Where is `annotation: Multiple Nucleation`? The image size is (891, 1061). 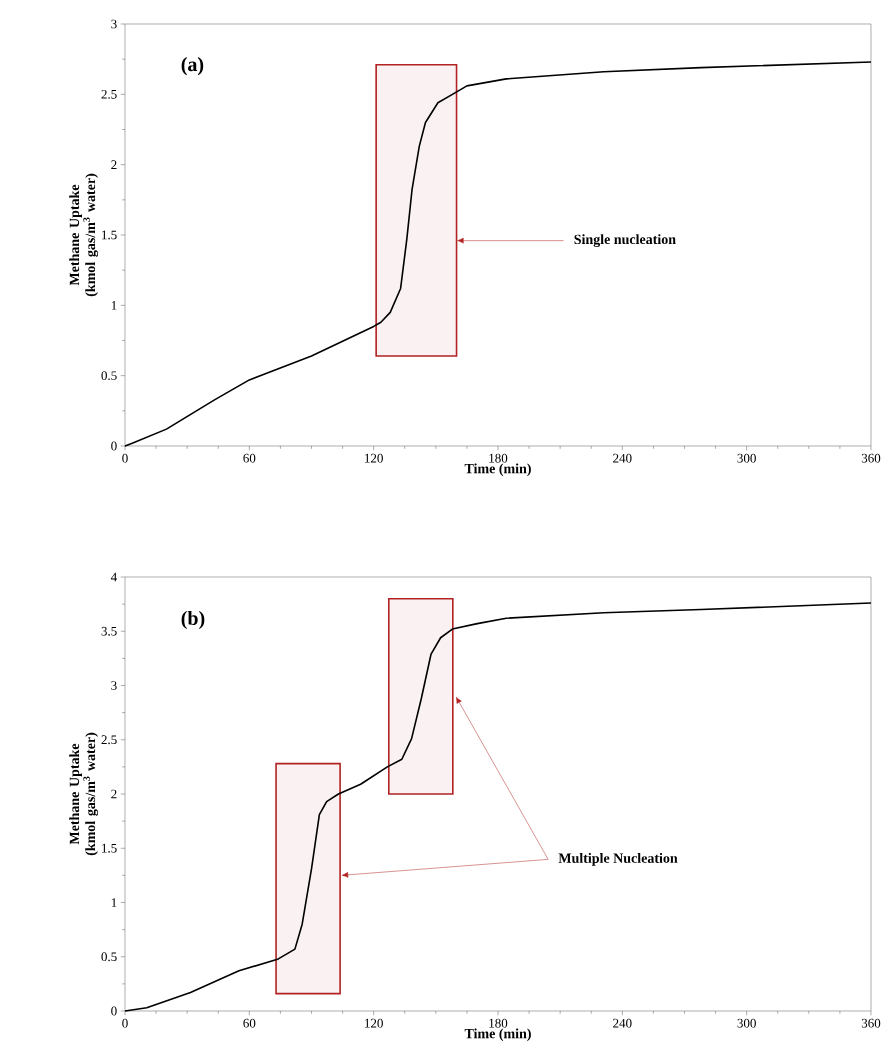 annotation: Multiple Nucleation is located at coordinates (618, 859).